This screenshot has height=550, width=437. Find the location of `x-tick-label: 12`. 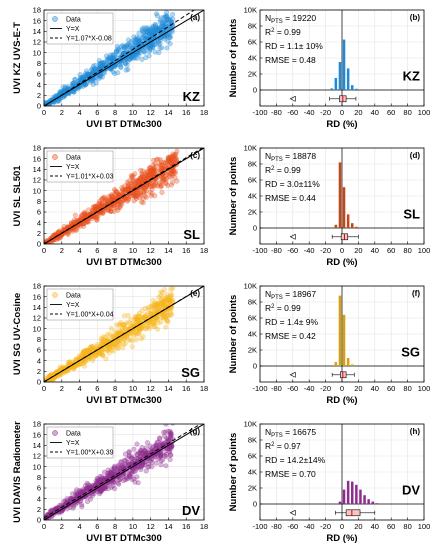

x-tick-label: 12 is located at coordinates (150, 112).